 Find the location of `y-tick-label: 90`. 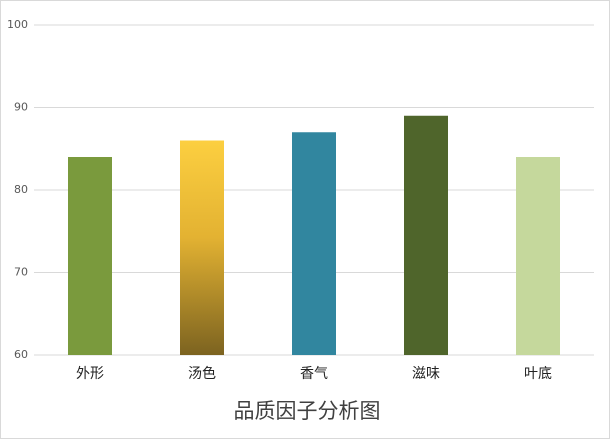

y-tick-label: 90 is located at coordinates (21, 107).